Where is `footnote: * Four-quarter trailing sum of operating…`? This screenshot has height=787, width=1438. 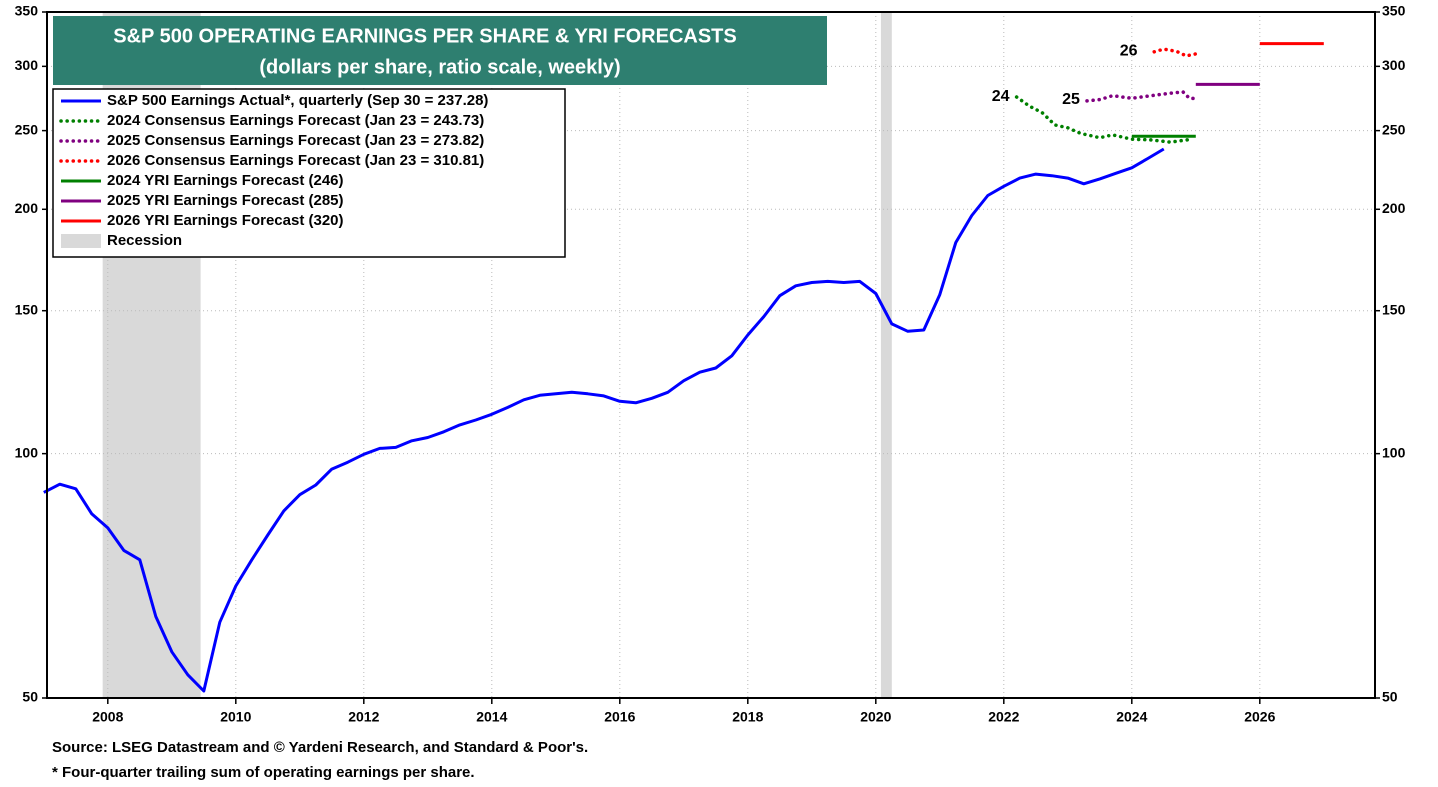 footnote: * Four-quarter trailing sum of operating… is located at coordinates (263, 772).